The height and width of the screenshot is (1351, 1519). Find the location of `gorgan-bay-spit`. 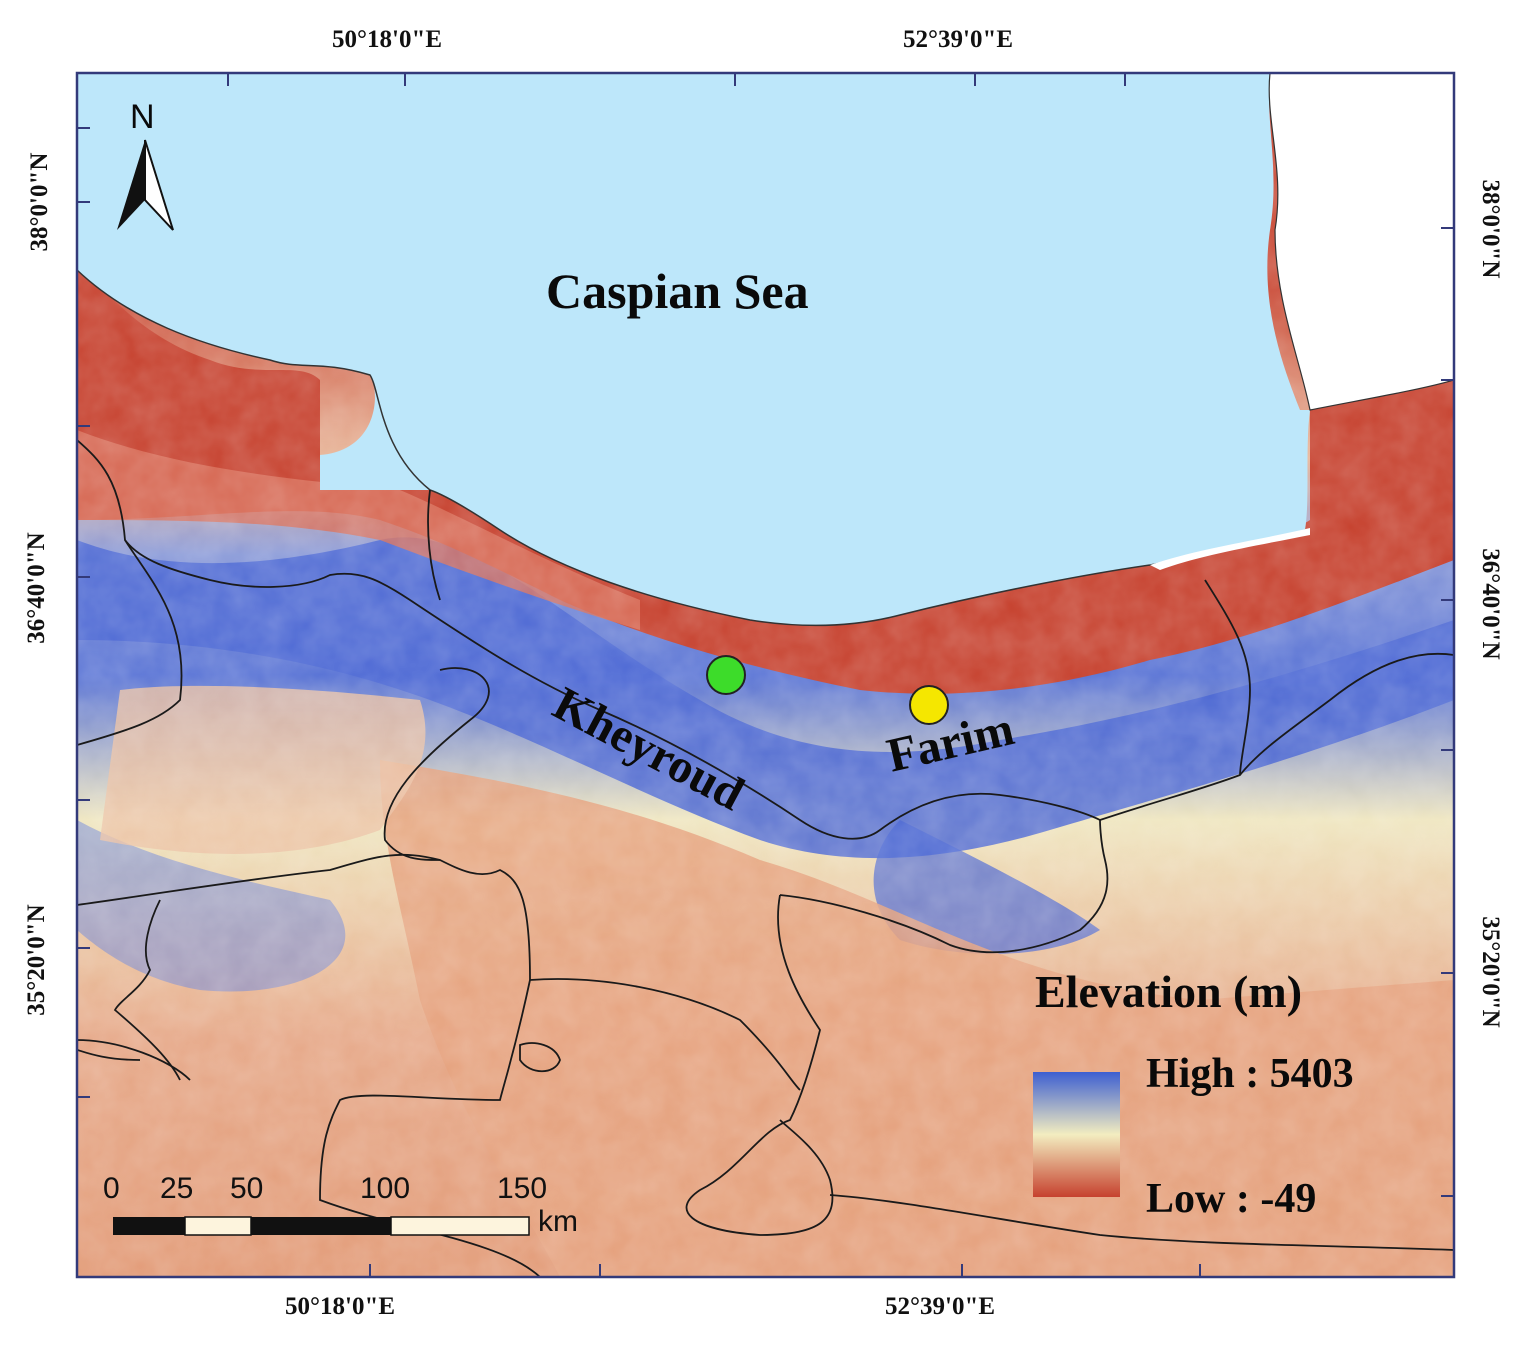

gorgan-bay-spit is located at coordinates (1230, 549).